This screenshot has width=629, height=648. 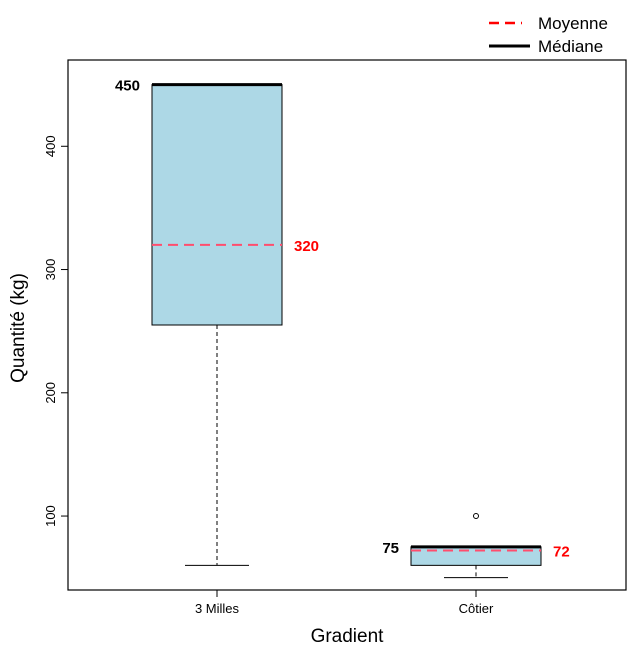 I want to click on mean-label-1: 72, so click(x=561, y=552).